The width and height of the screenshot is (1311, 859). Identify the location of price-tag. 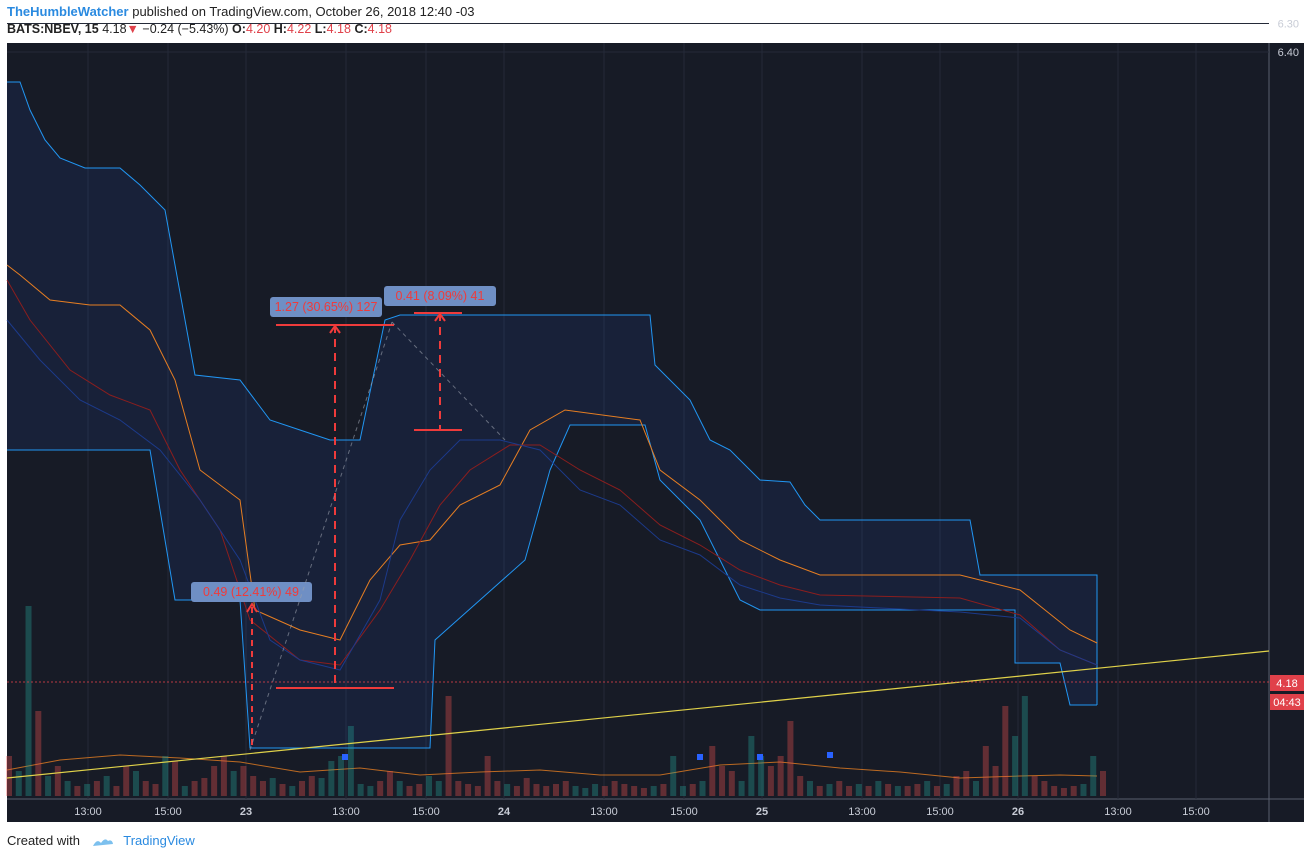
(1287, 683).